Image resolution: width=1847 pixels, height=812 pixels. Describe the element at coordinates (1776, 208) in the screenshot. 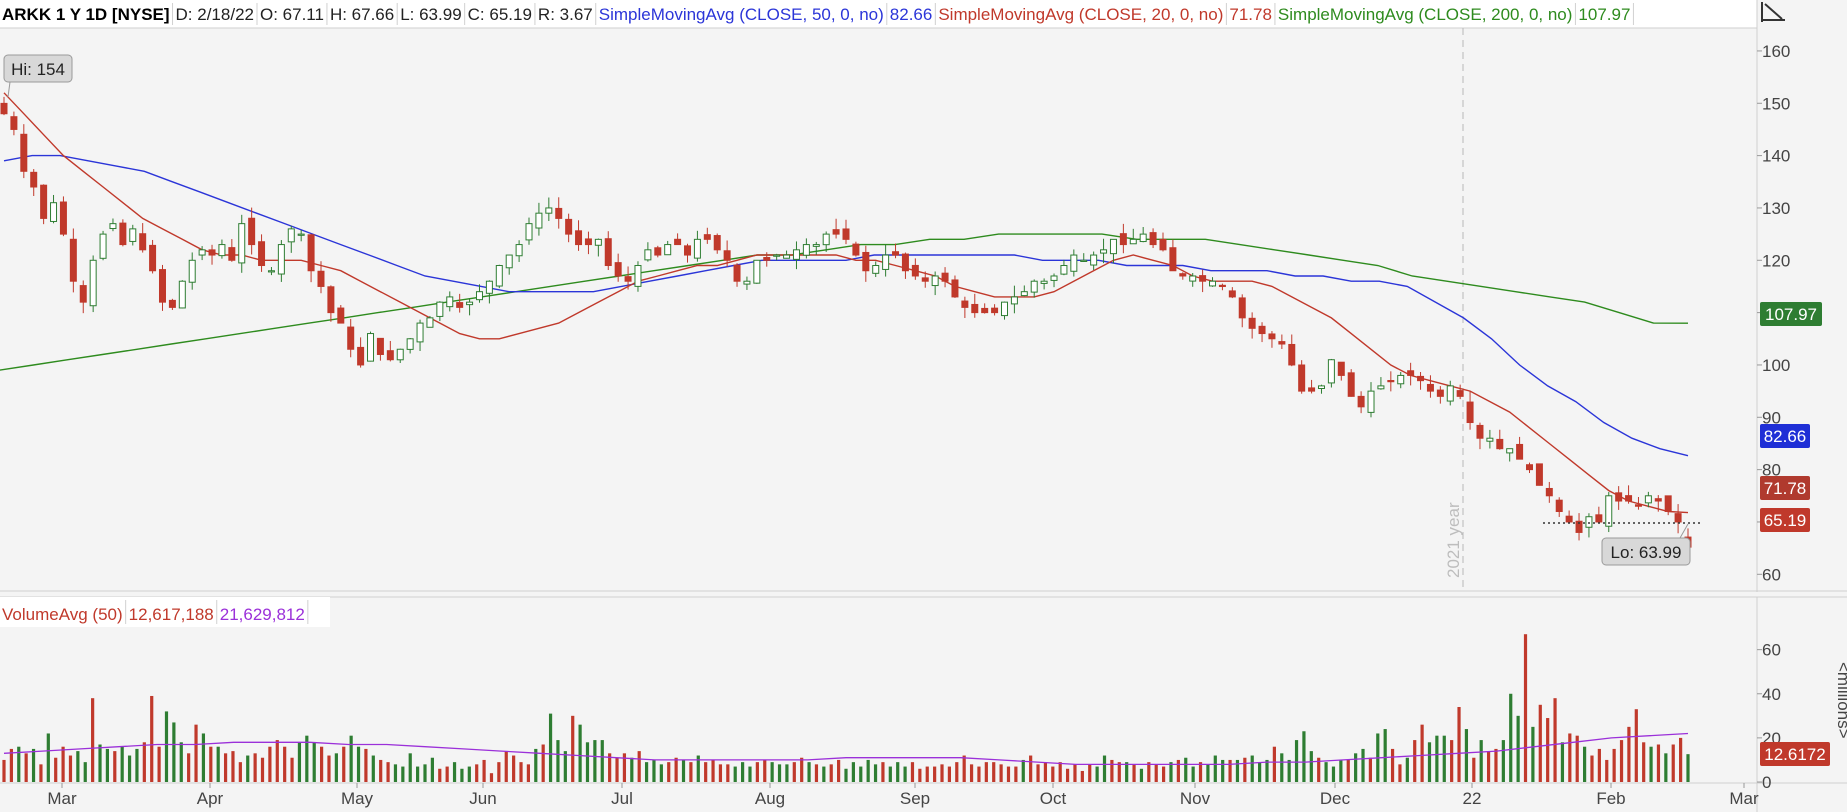

I see `price-tick-label: 130` at that location.